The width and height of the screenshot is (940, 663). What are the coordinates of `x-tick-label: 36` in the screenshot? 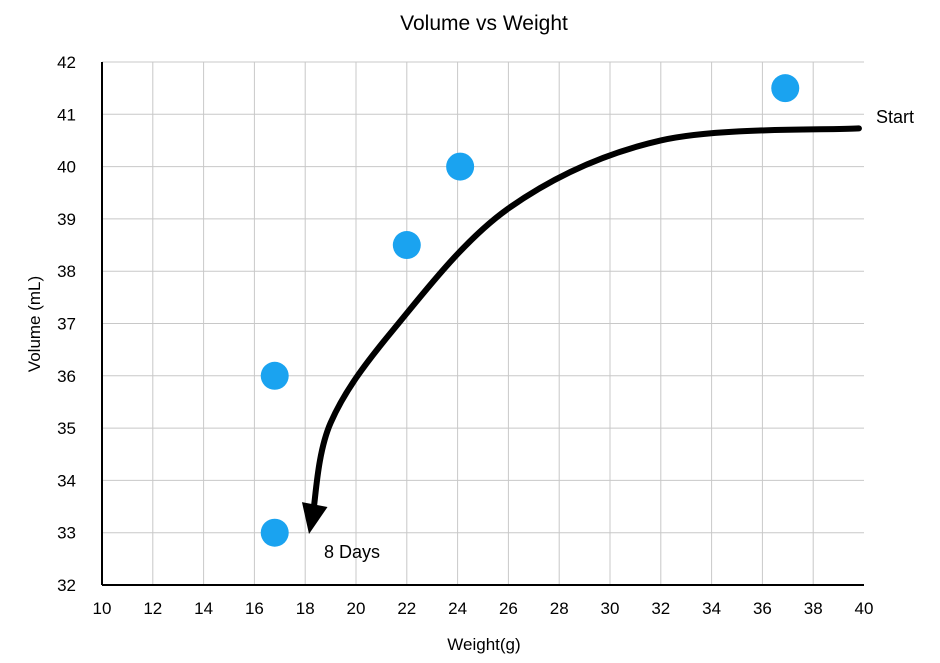 It's located at (762, 608).